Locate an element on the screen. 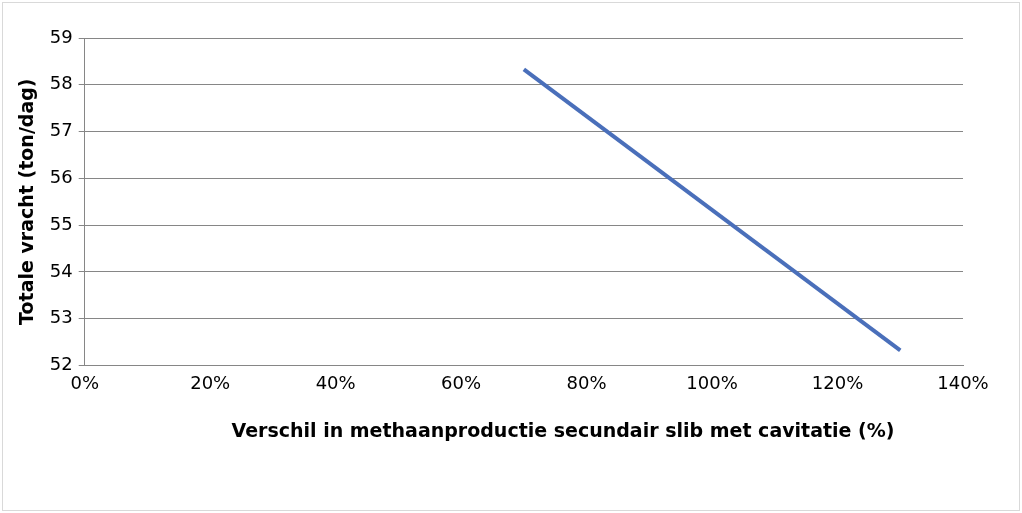 The width and height of the screenshot is (1022, 513). y-tick-label: 56 is located at coordinates (61, 176).